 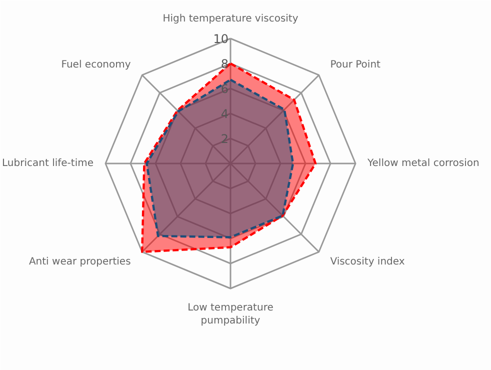 I want to click on spoke-label: Pour Point, so click(x=355, y=65).